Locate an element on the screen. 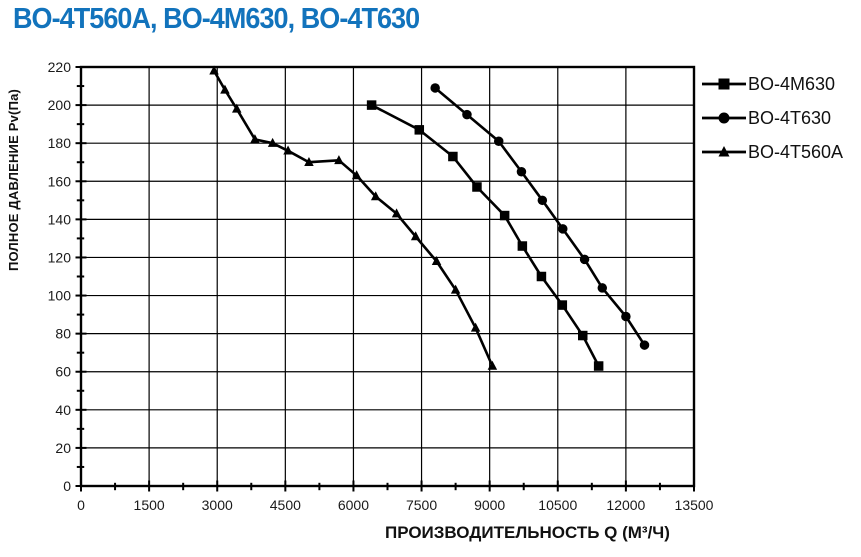 Image resolution: width=861 pixels, height=557 pixels. legend-item-bo-4t560a: BO-4T560A is located at coordinates (780, 152).